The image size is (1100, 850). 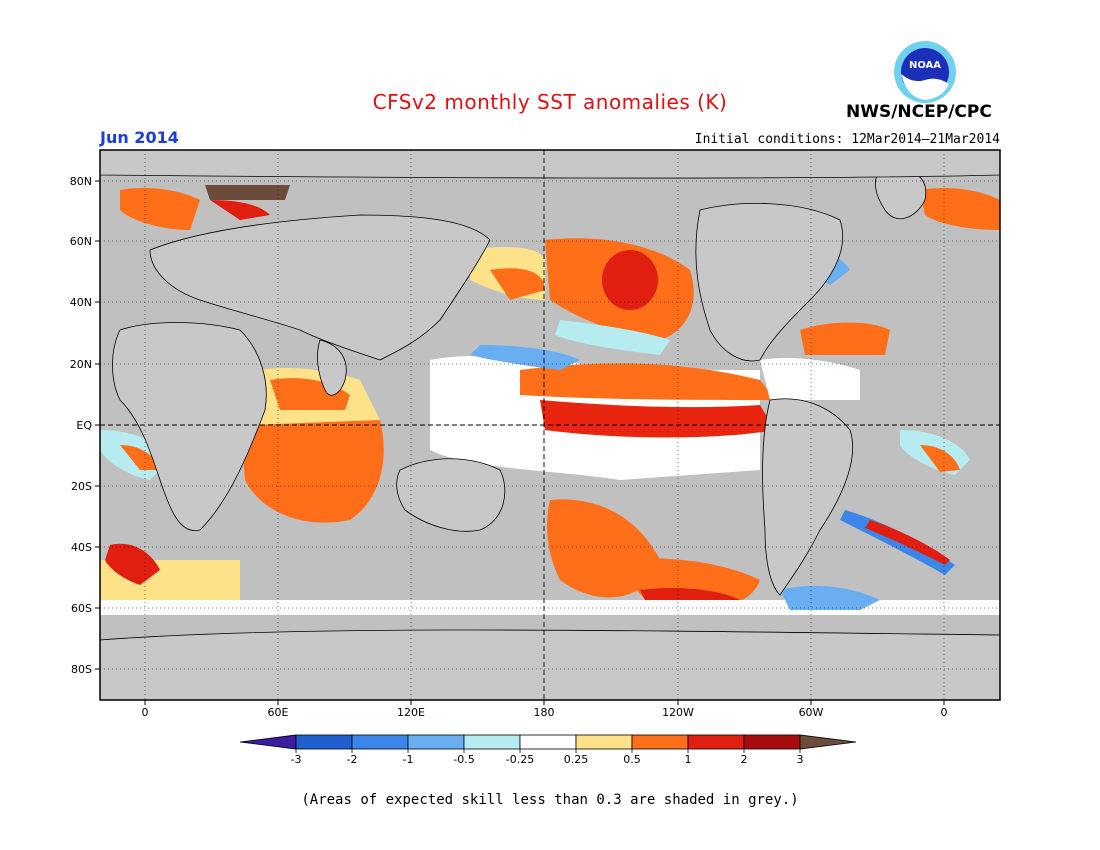 What do you see at coordinates (576, 759) in the screenshot?
I see `colorbar-label: 0.25` at bounding box center [576, 759].